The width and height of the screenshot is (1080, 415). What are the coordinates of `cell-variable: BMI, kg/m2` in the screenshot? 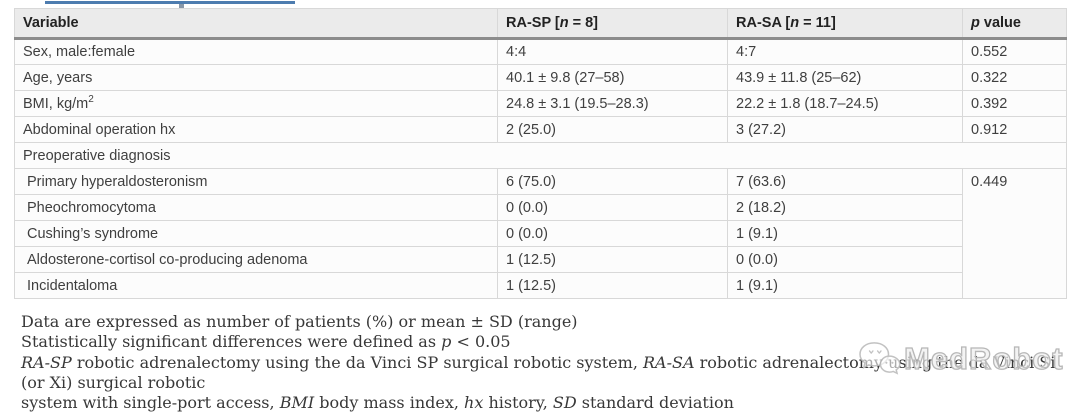 It's located at (256, 103).